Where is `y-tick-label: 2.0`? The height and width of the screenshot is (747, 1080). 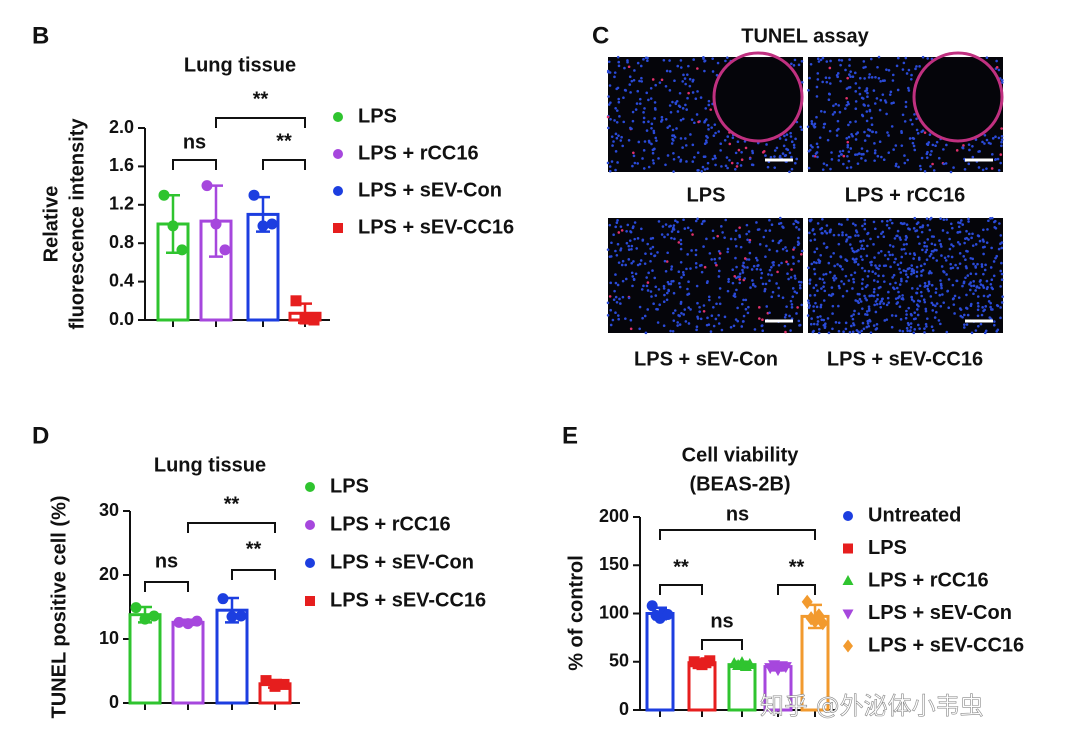 y-tick-label: 2.0 is located at coordinates (121, 127).